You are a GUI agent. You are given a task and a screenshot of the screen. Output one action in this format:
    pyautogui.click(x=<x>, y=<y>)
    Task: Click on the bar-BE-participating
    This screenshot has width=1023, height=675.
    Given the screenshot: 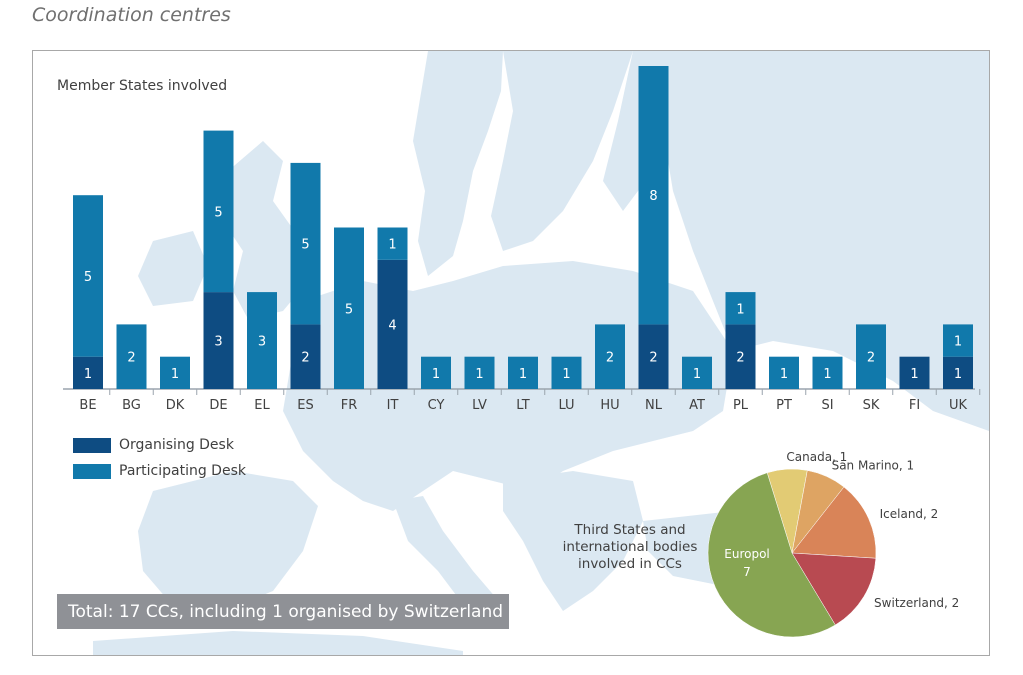 What is the action you would take?
    pyautogui.click(x=88, y=276)
    